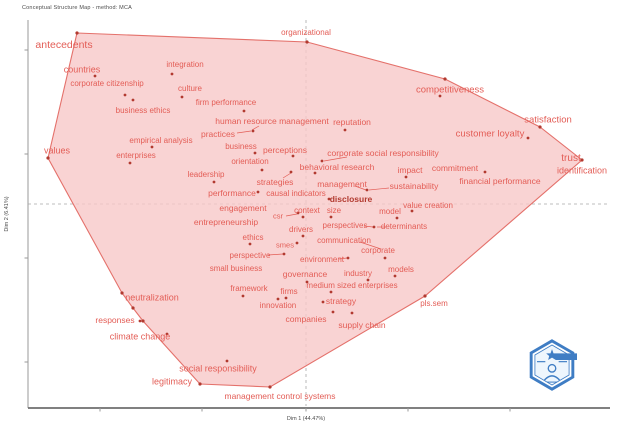 Image resolution: width=624 pixels, height=434 pixels. What do you see at coordinates (306, 419) in the screenshot?
I see `x-axis-label: Dim 1 (44.47%)` at bounding box center [306, 419].